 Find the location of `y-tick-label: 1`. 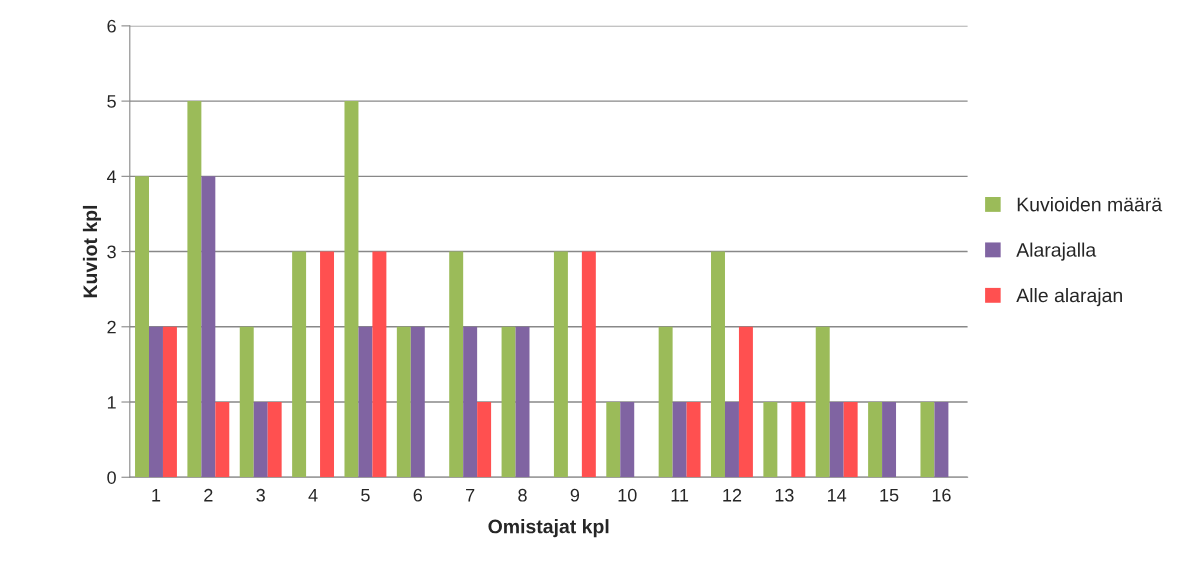

y-tick-label: 1 is located at coordinates (111, 402).